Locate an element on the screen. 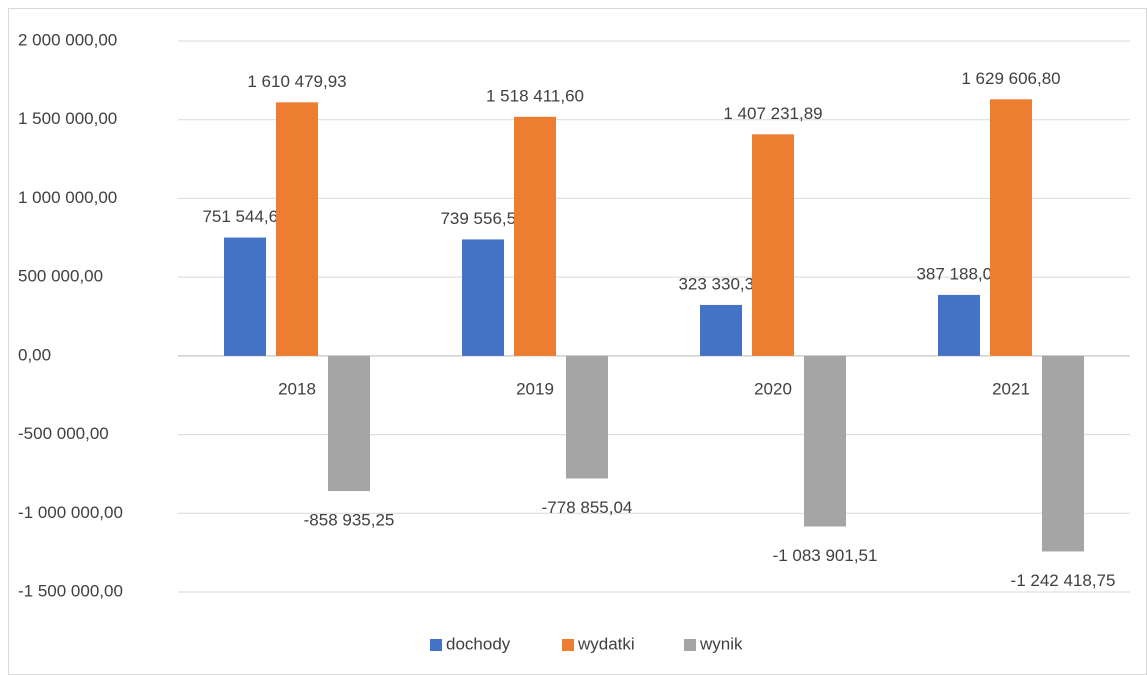  y-tick-label: 1 500 000,00 is located at coordinates (67, 118).